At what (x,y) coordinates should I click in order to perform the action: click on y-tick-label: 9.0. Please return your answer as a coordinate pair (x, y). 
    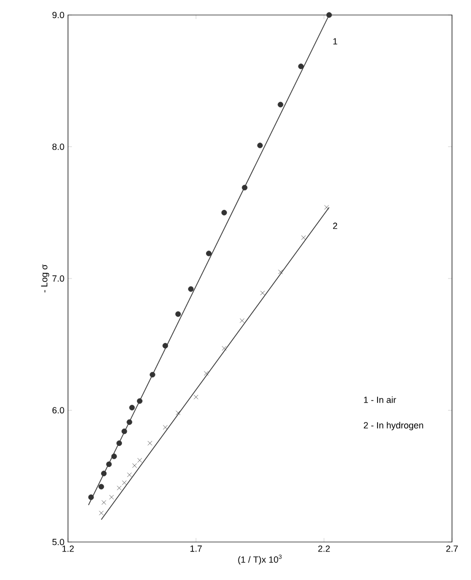
    Looking at the image, I should click on (58, 15).